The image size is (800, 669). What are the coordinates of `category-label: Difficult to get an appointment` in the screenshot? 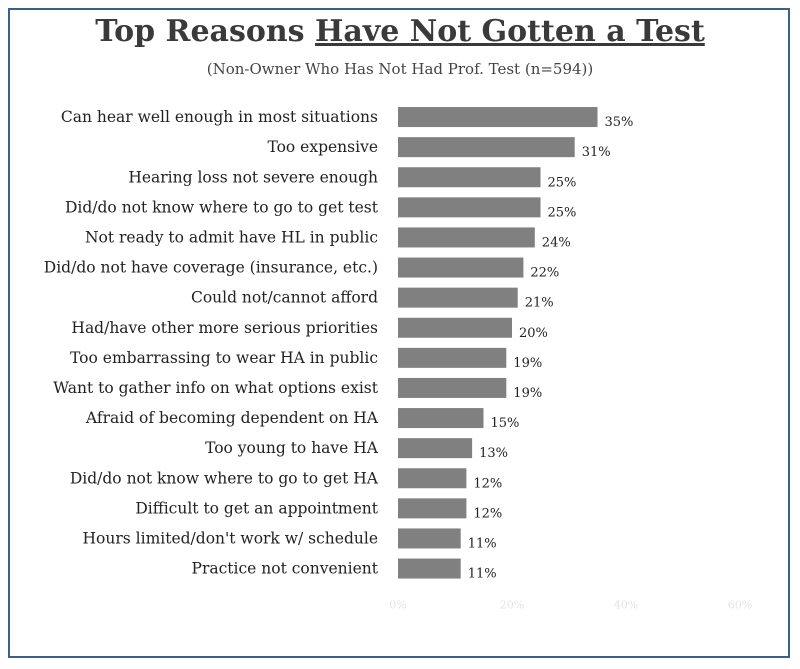 It's located at (256, 508).